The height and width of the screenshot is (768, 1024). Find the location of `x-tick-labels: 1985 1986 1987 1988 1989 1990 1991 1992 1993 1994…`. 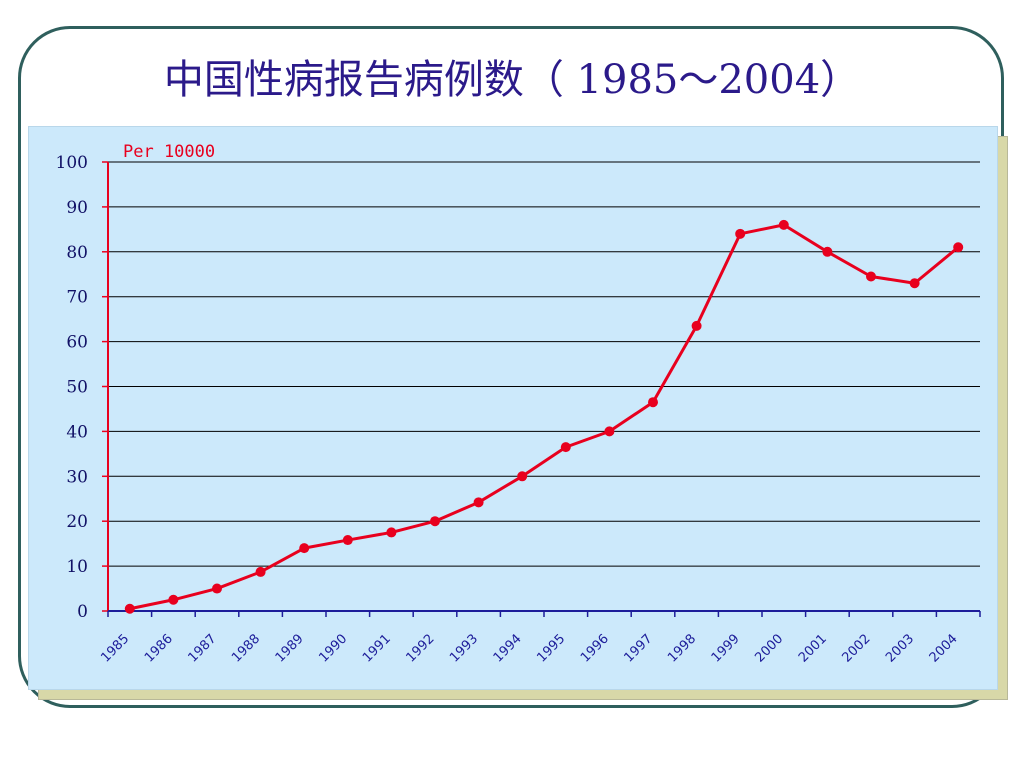

x-tick-labels: 1985 1986 1987 1988 1989 1990 1991 1992 1993 1994… is located at coordinates (529, 649).